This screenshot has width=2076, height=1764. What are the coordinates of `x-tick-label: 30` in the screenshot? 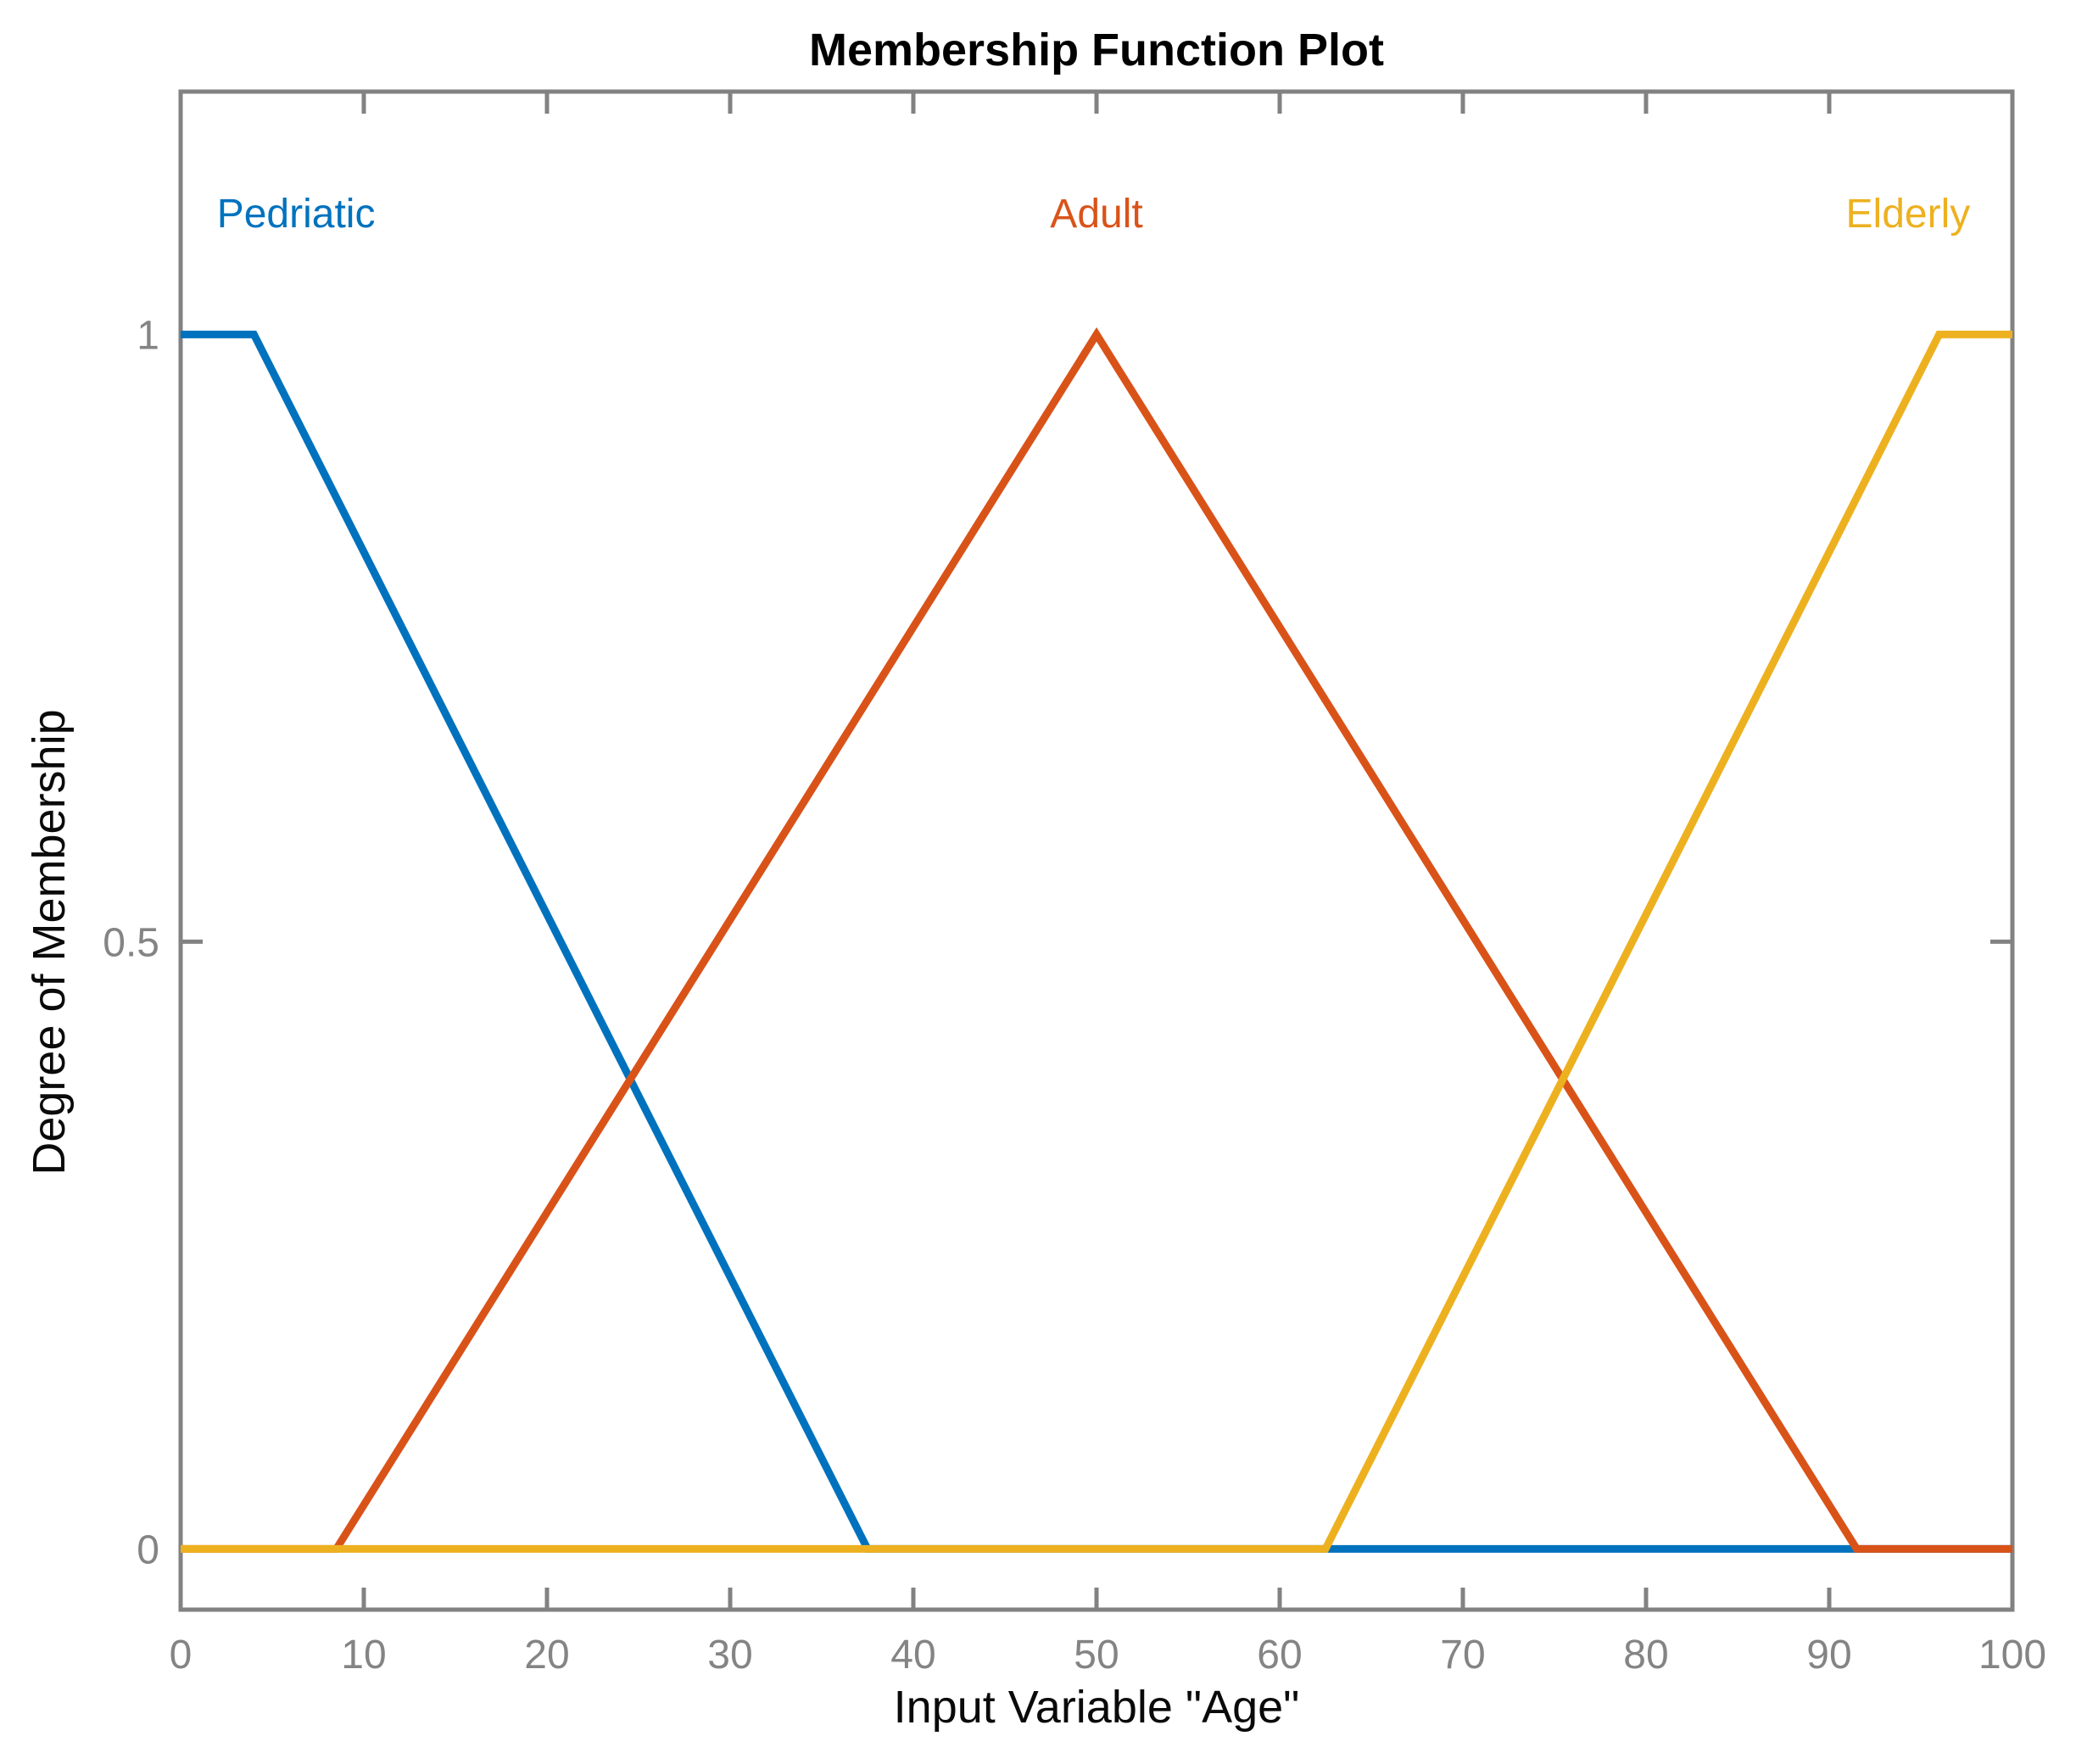 It's located at (729, 1655).